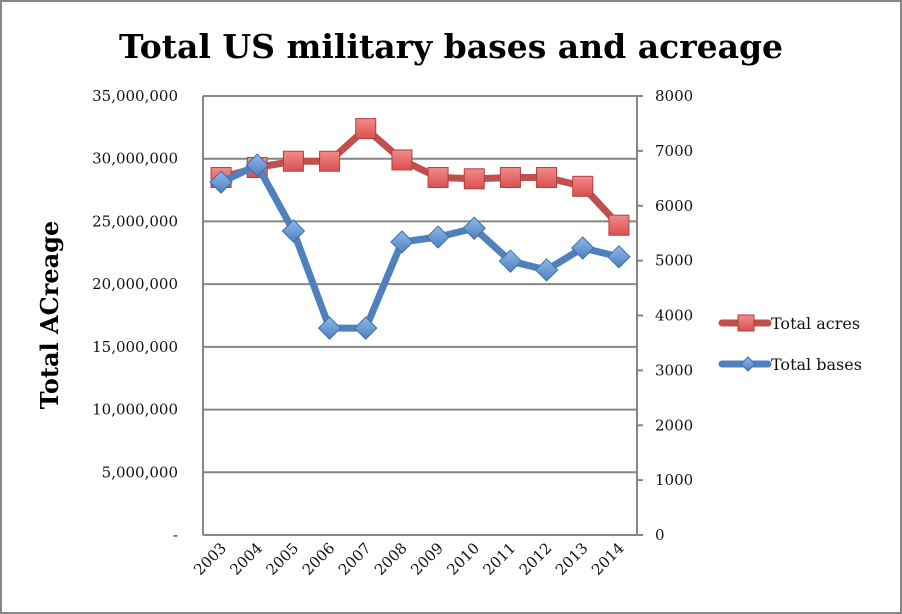  I want to click on x-tick-label: 2005, so click(283, 559).